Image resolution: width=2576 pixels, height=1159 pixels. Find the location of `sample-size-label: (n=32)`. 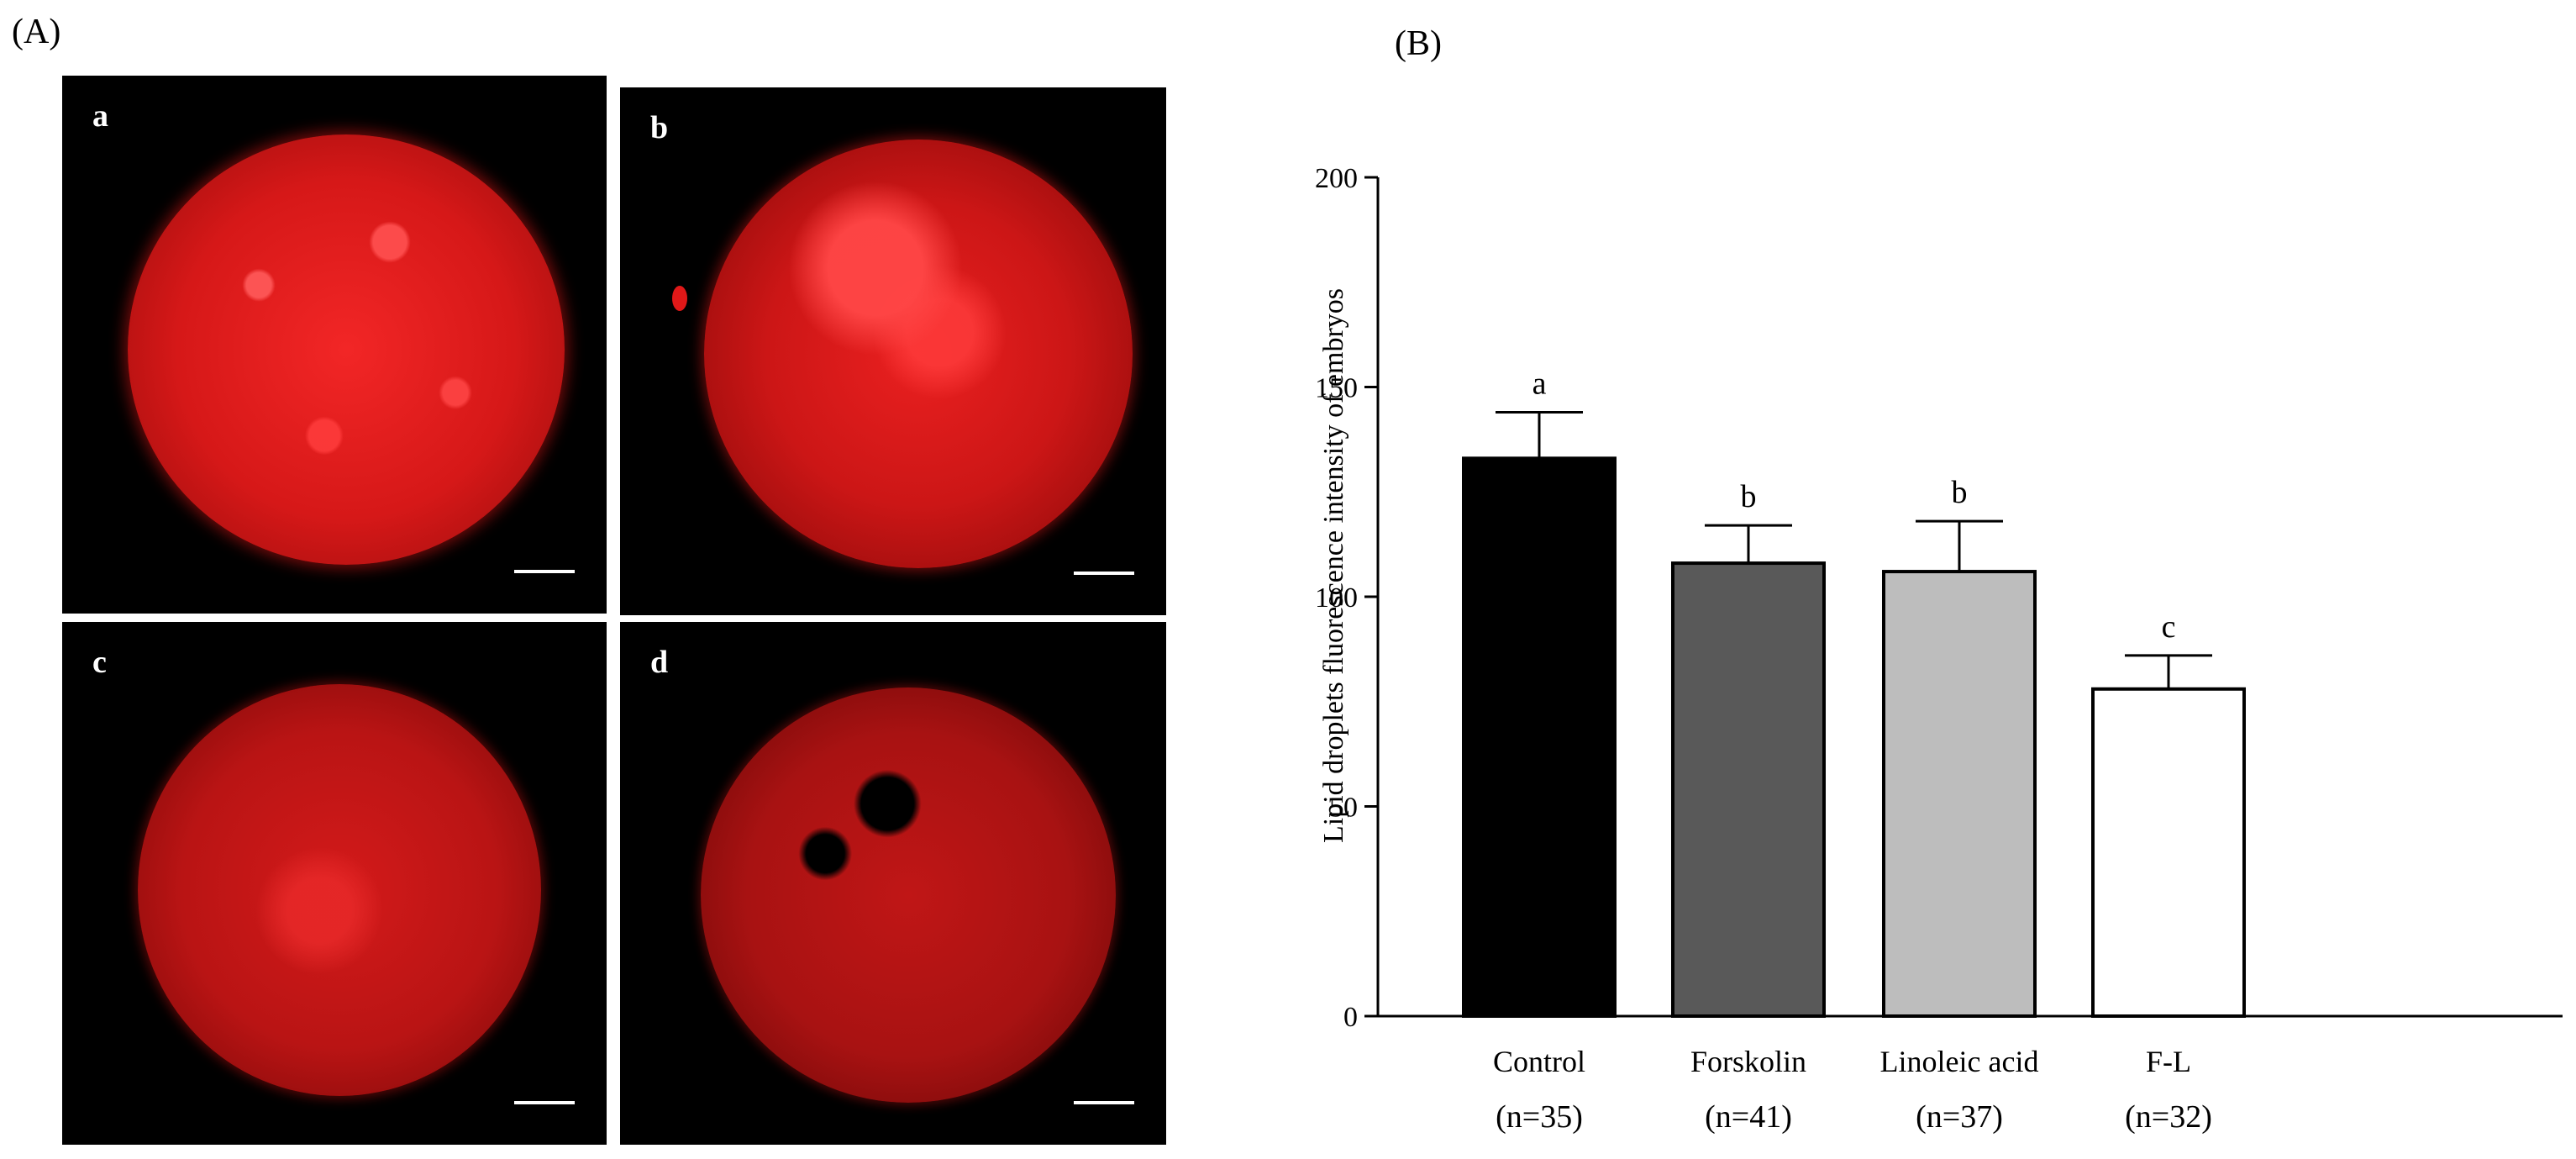

sample-size-label: (n=32) is located at coordinates (2168, 1117).